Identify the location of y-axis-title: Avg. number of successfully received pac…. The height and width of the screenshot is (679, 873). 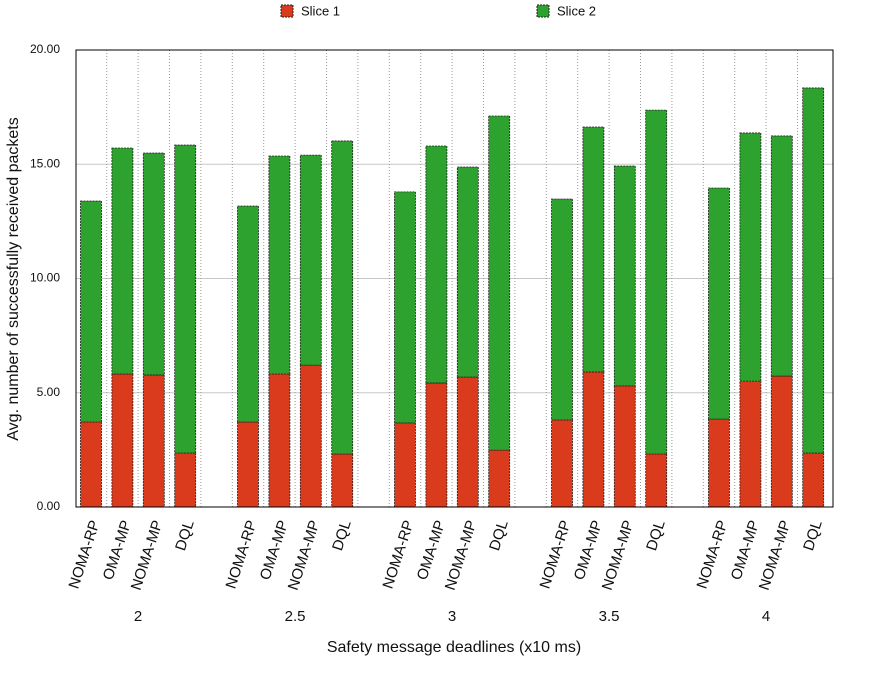
(13, 278).